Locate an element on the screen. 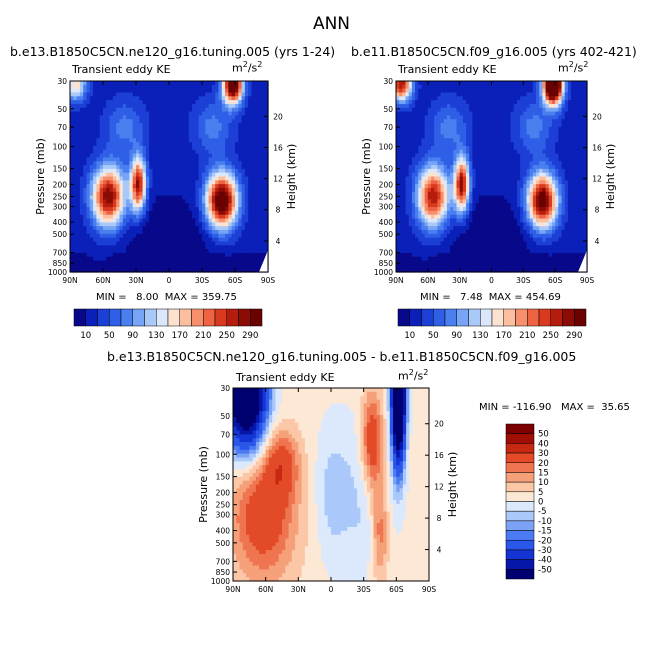 This screenshot has width=663, height=662. x-tick-label: 90S is located at coordinates (268, 280).